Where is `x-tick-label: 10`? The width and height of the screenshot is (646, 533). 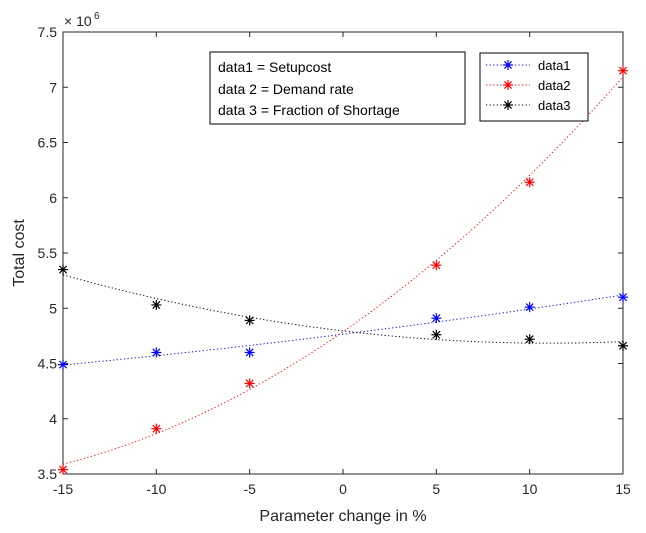 x-tick-label: 10 is located at coordinates (530, 489).